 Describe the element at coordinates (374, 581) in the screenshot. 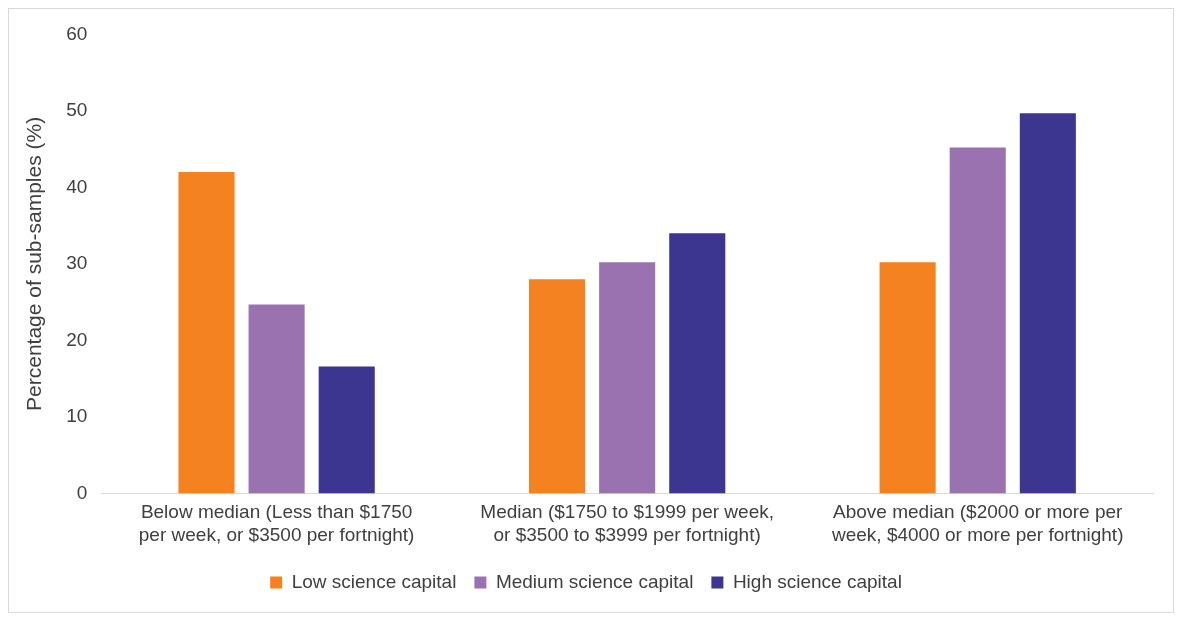

I see `legend-label: Low science capital` at that location.